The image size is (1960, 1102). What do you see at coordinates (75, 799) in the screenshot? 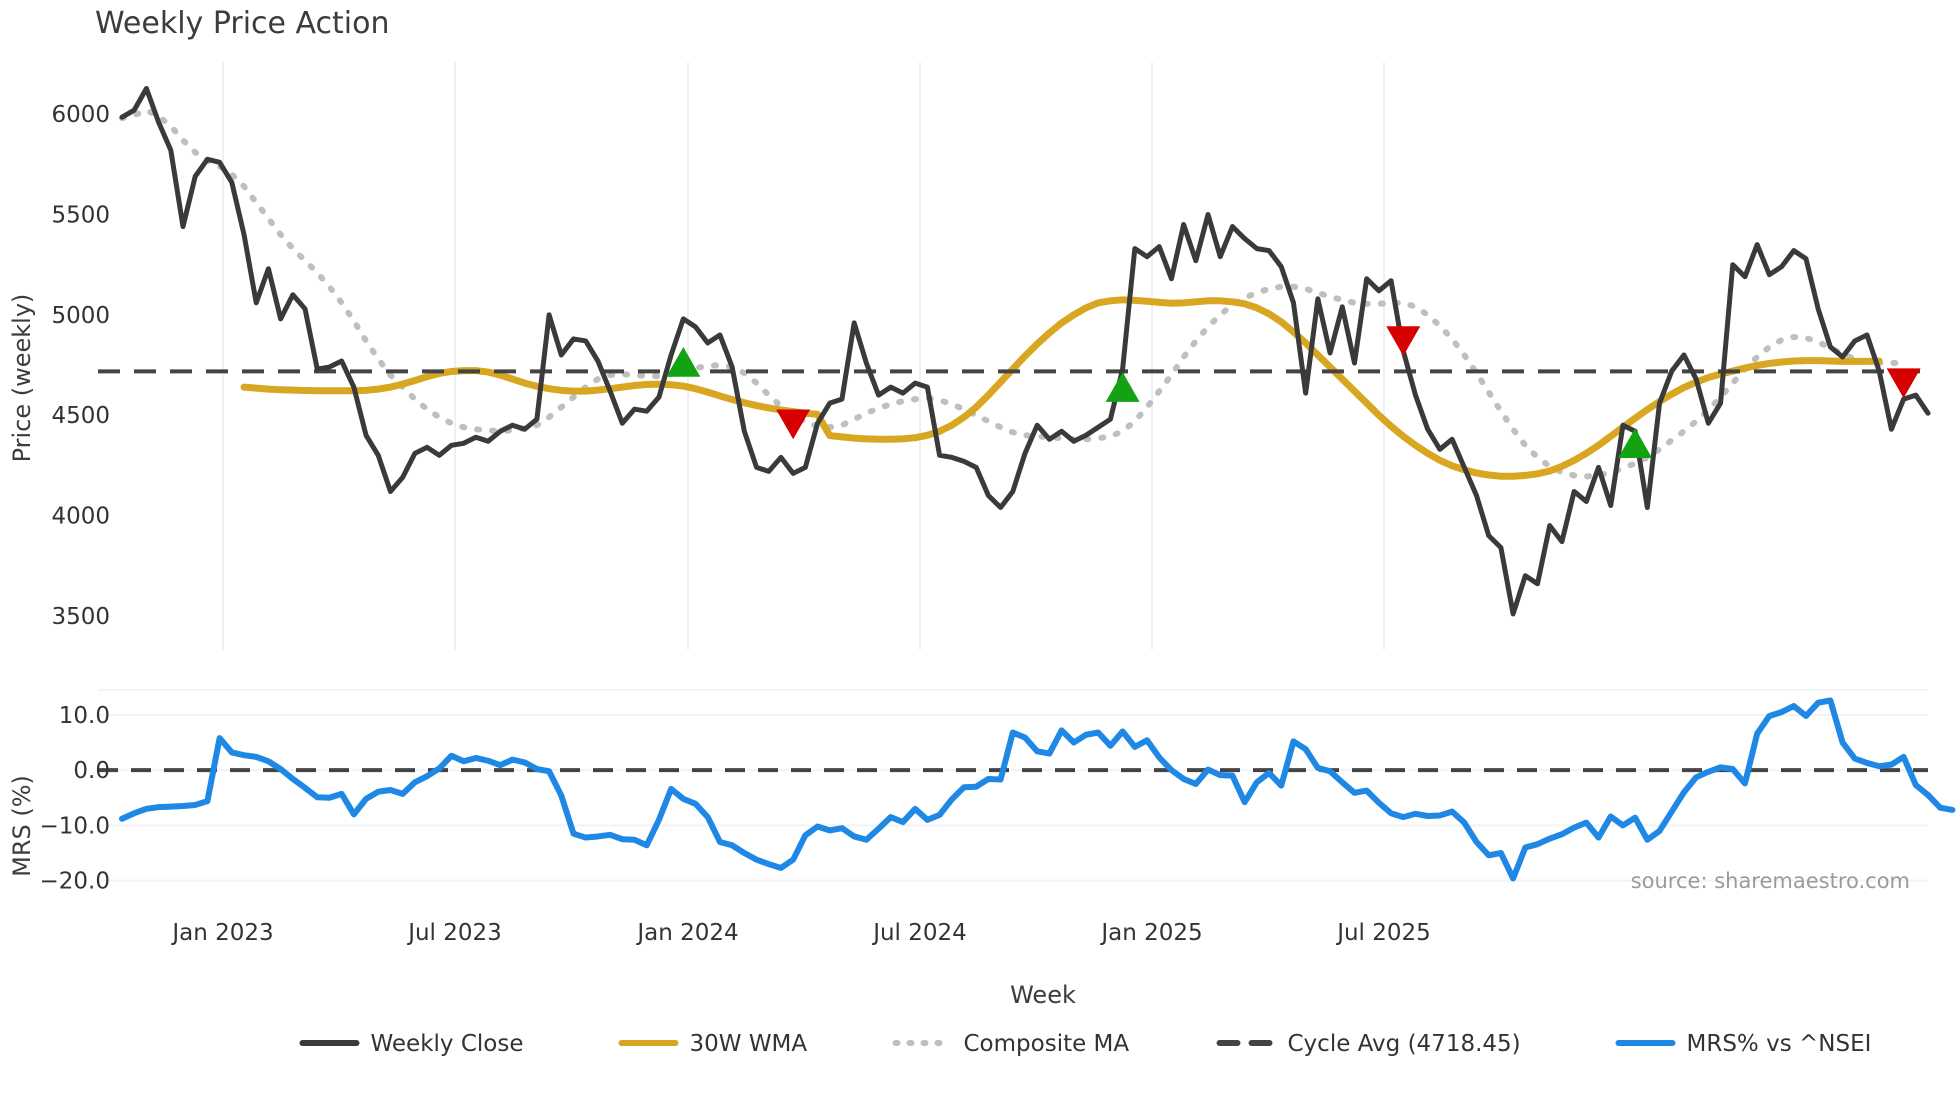
I see `mrs-y-tick-labels: −20.0 −10.0 0.0 10.0` at bounding box center [75, 799].